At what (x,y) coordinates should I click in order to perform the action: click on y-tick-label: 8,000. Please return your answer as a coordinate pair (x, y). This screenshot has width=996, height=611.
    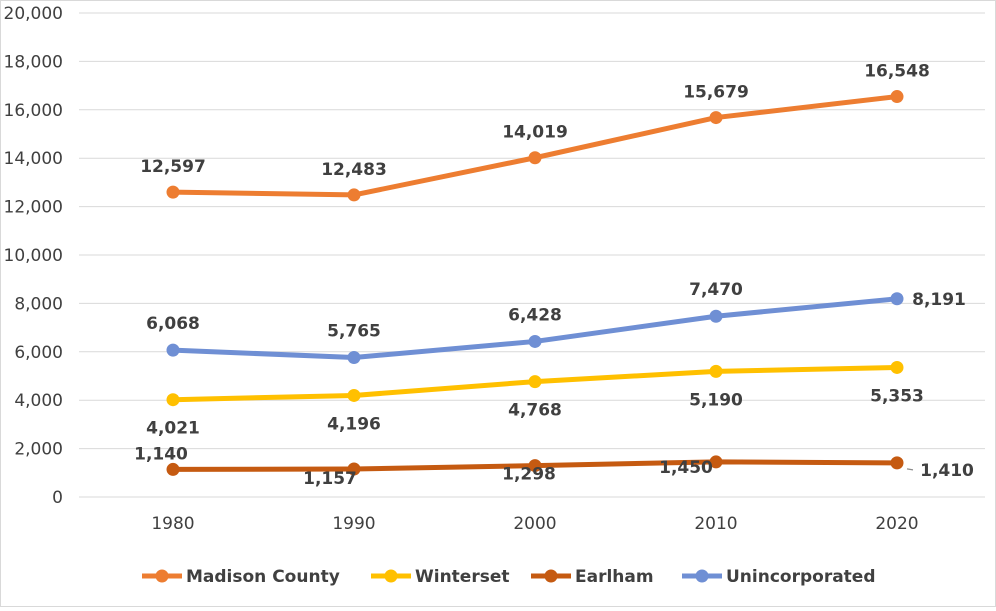
    Looking at the image, I should click on (38, 304).